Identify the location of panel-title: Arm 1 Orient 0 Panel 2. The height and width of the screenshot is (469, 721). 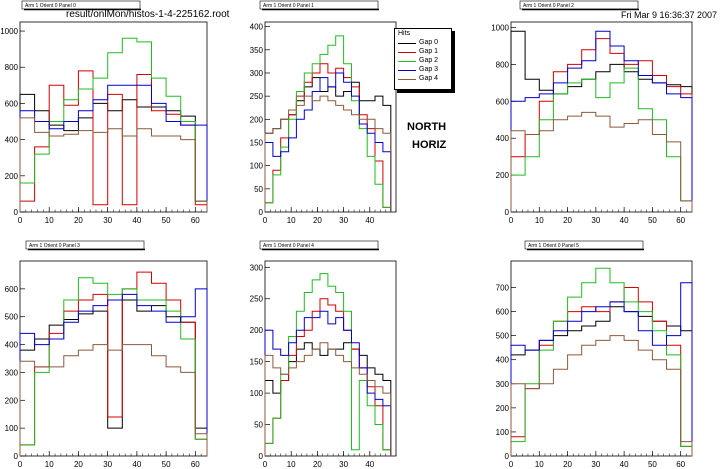
(548, 6).